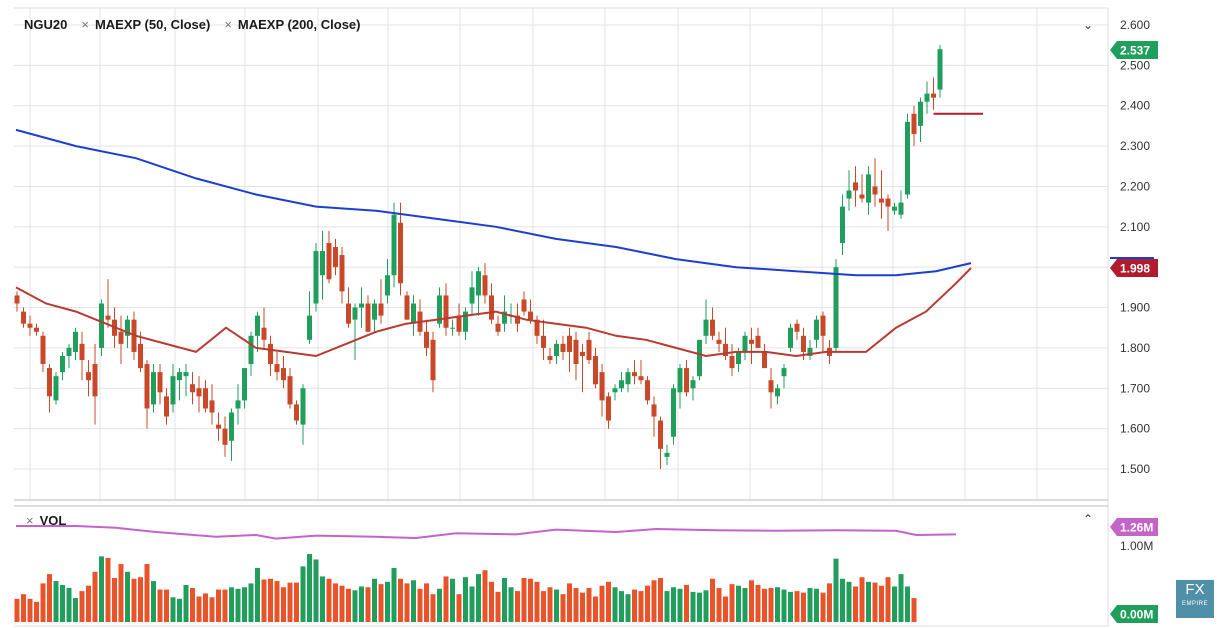 This screenshot has height=628, width=1217. I want to click on volume-ma-badge-text: 1.26M, so click(1136, 528).